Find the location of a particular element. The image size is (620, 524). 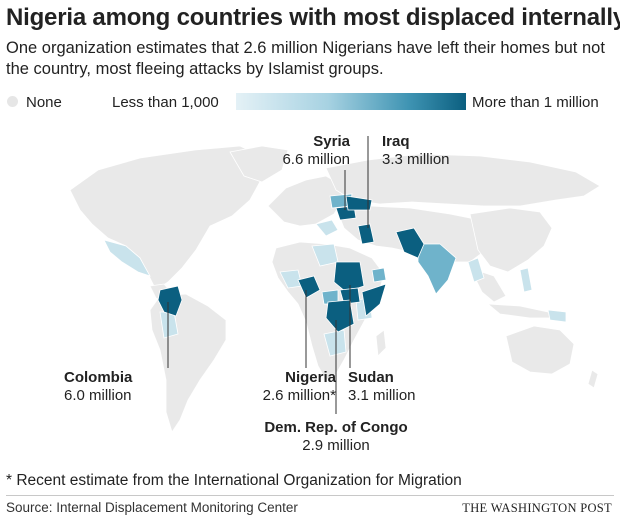

east-asia is located at coordinates (511, 240).